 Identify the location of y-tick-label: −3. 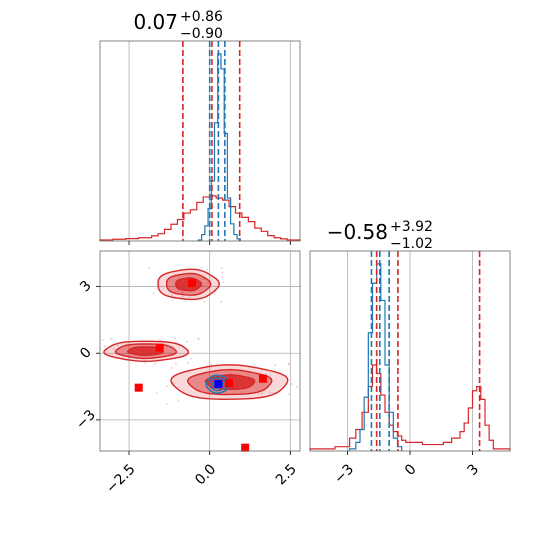
(86, 420).